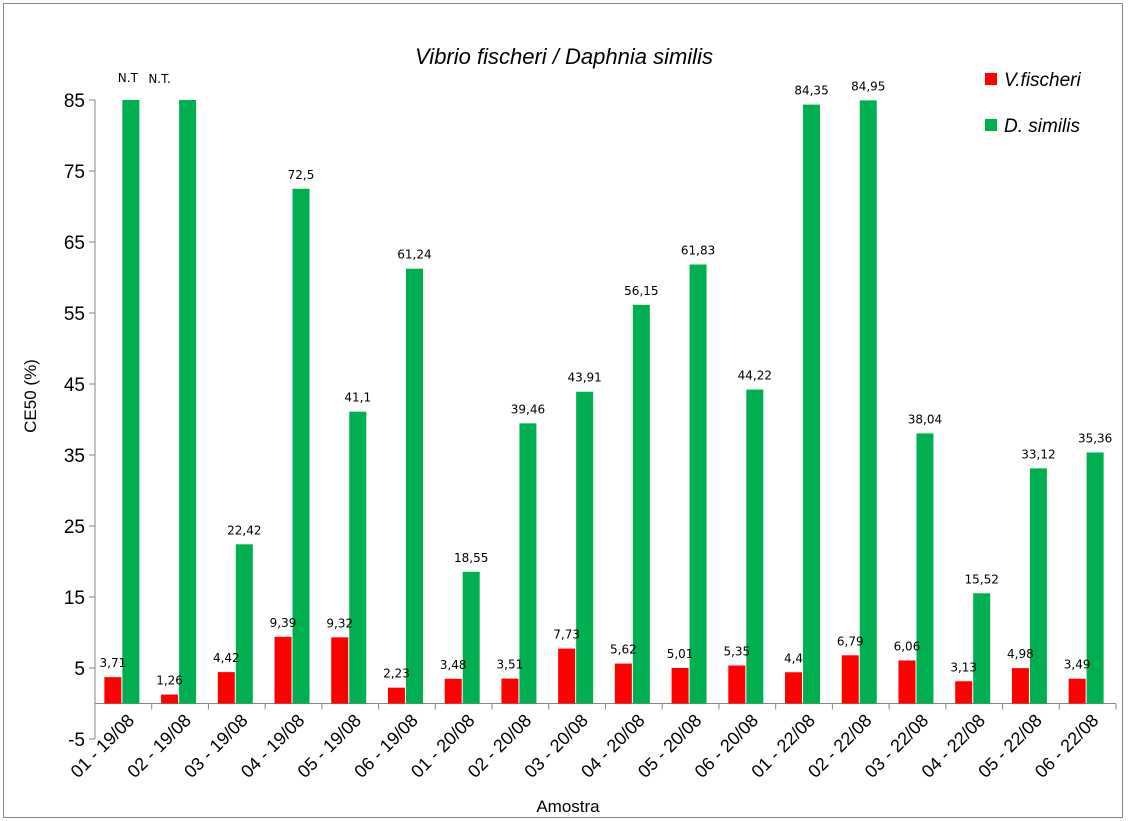 Image resolution: width=1128 pixels, height=821 pixels. What do you see at coordinates (169, 681) in the screenshot?
I see `data-label: 1,26` at bounding box center [169, 681].